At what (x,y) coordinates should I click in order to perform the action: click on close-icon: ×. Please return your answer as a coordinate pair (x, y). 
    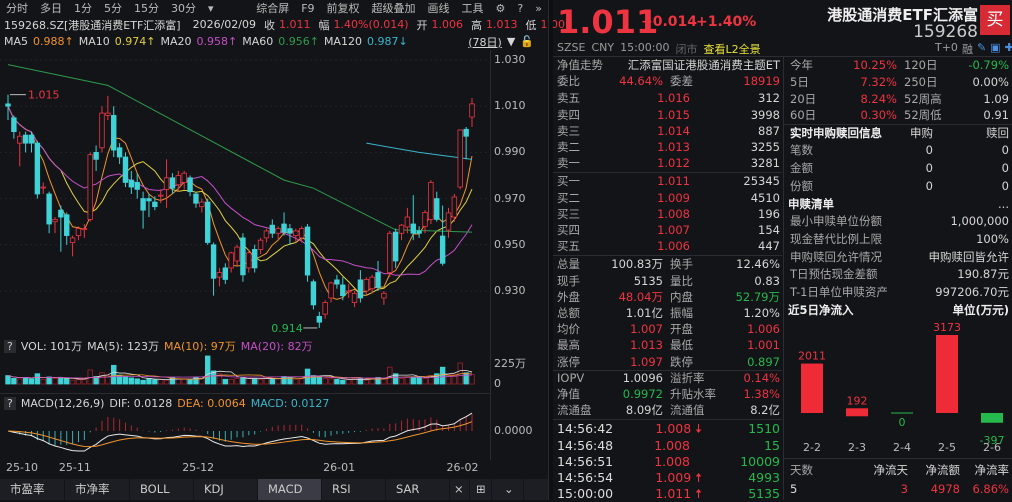
    Looking at the image, I should click on (460, 489).